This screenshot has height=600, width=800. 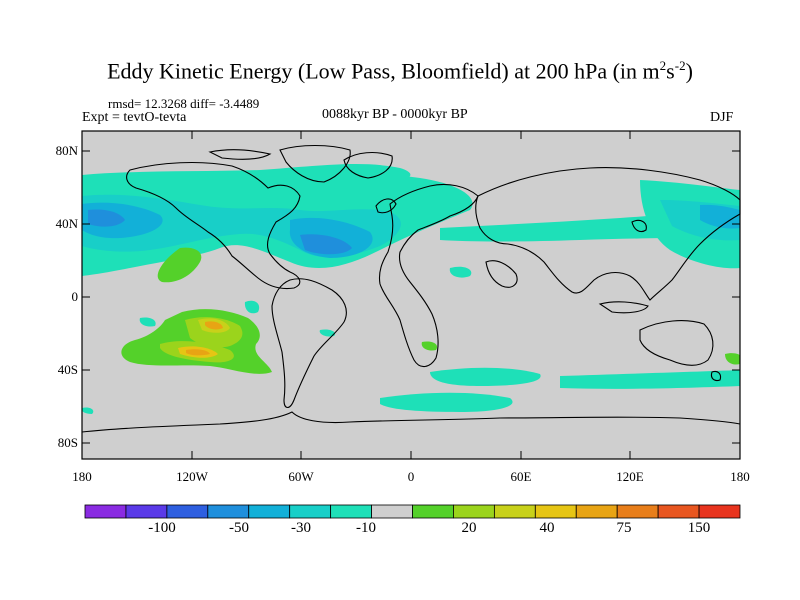 What do you see at coordinates (630, 476) in the screenshot?
I see `lon-label-120e: 120E` at bounding box center [630, 476].